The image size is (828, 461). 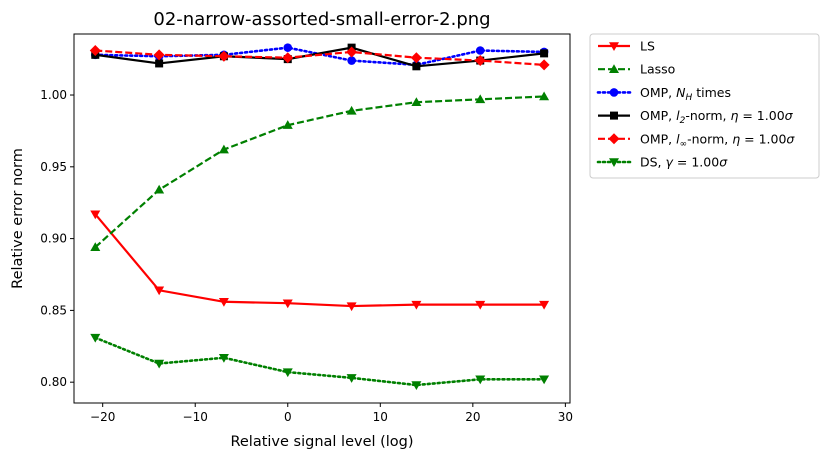 What do you see at coordinates (195, 417) in the screenshot?
I see `x-tick-label: −10` at bounding box center [195, 417].